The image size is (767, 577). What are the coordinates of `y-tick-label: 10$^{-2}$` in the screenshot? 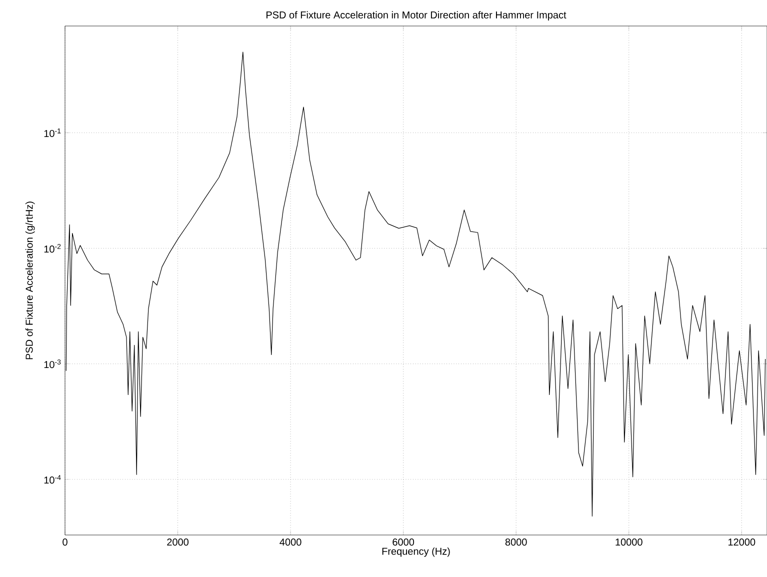 It's located at (52, 248).